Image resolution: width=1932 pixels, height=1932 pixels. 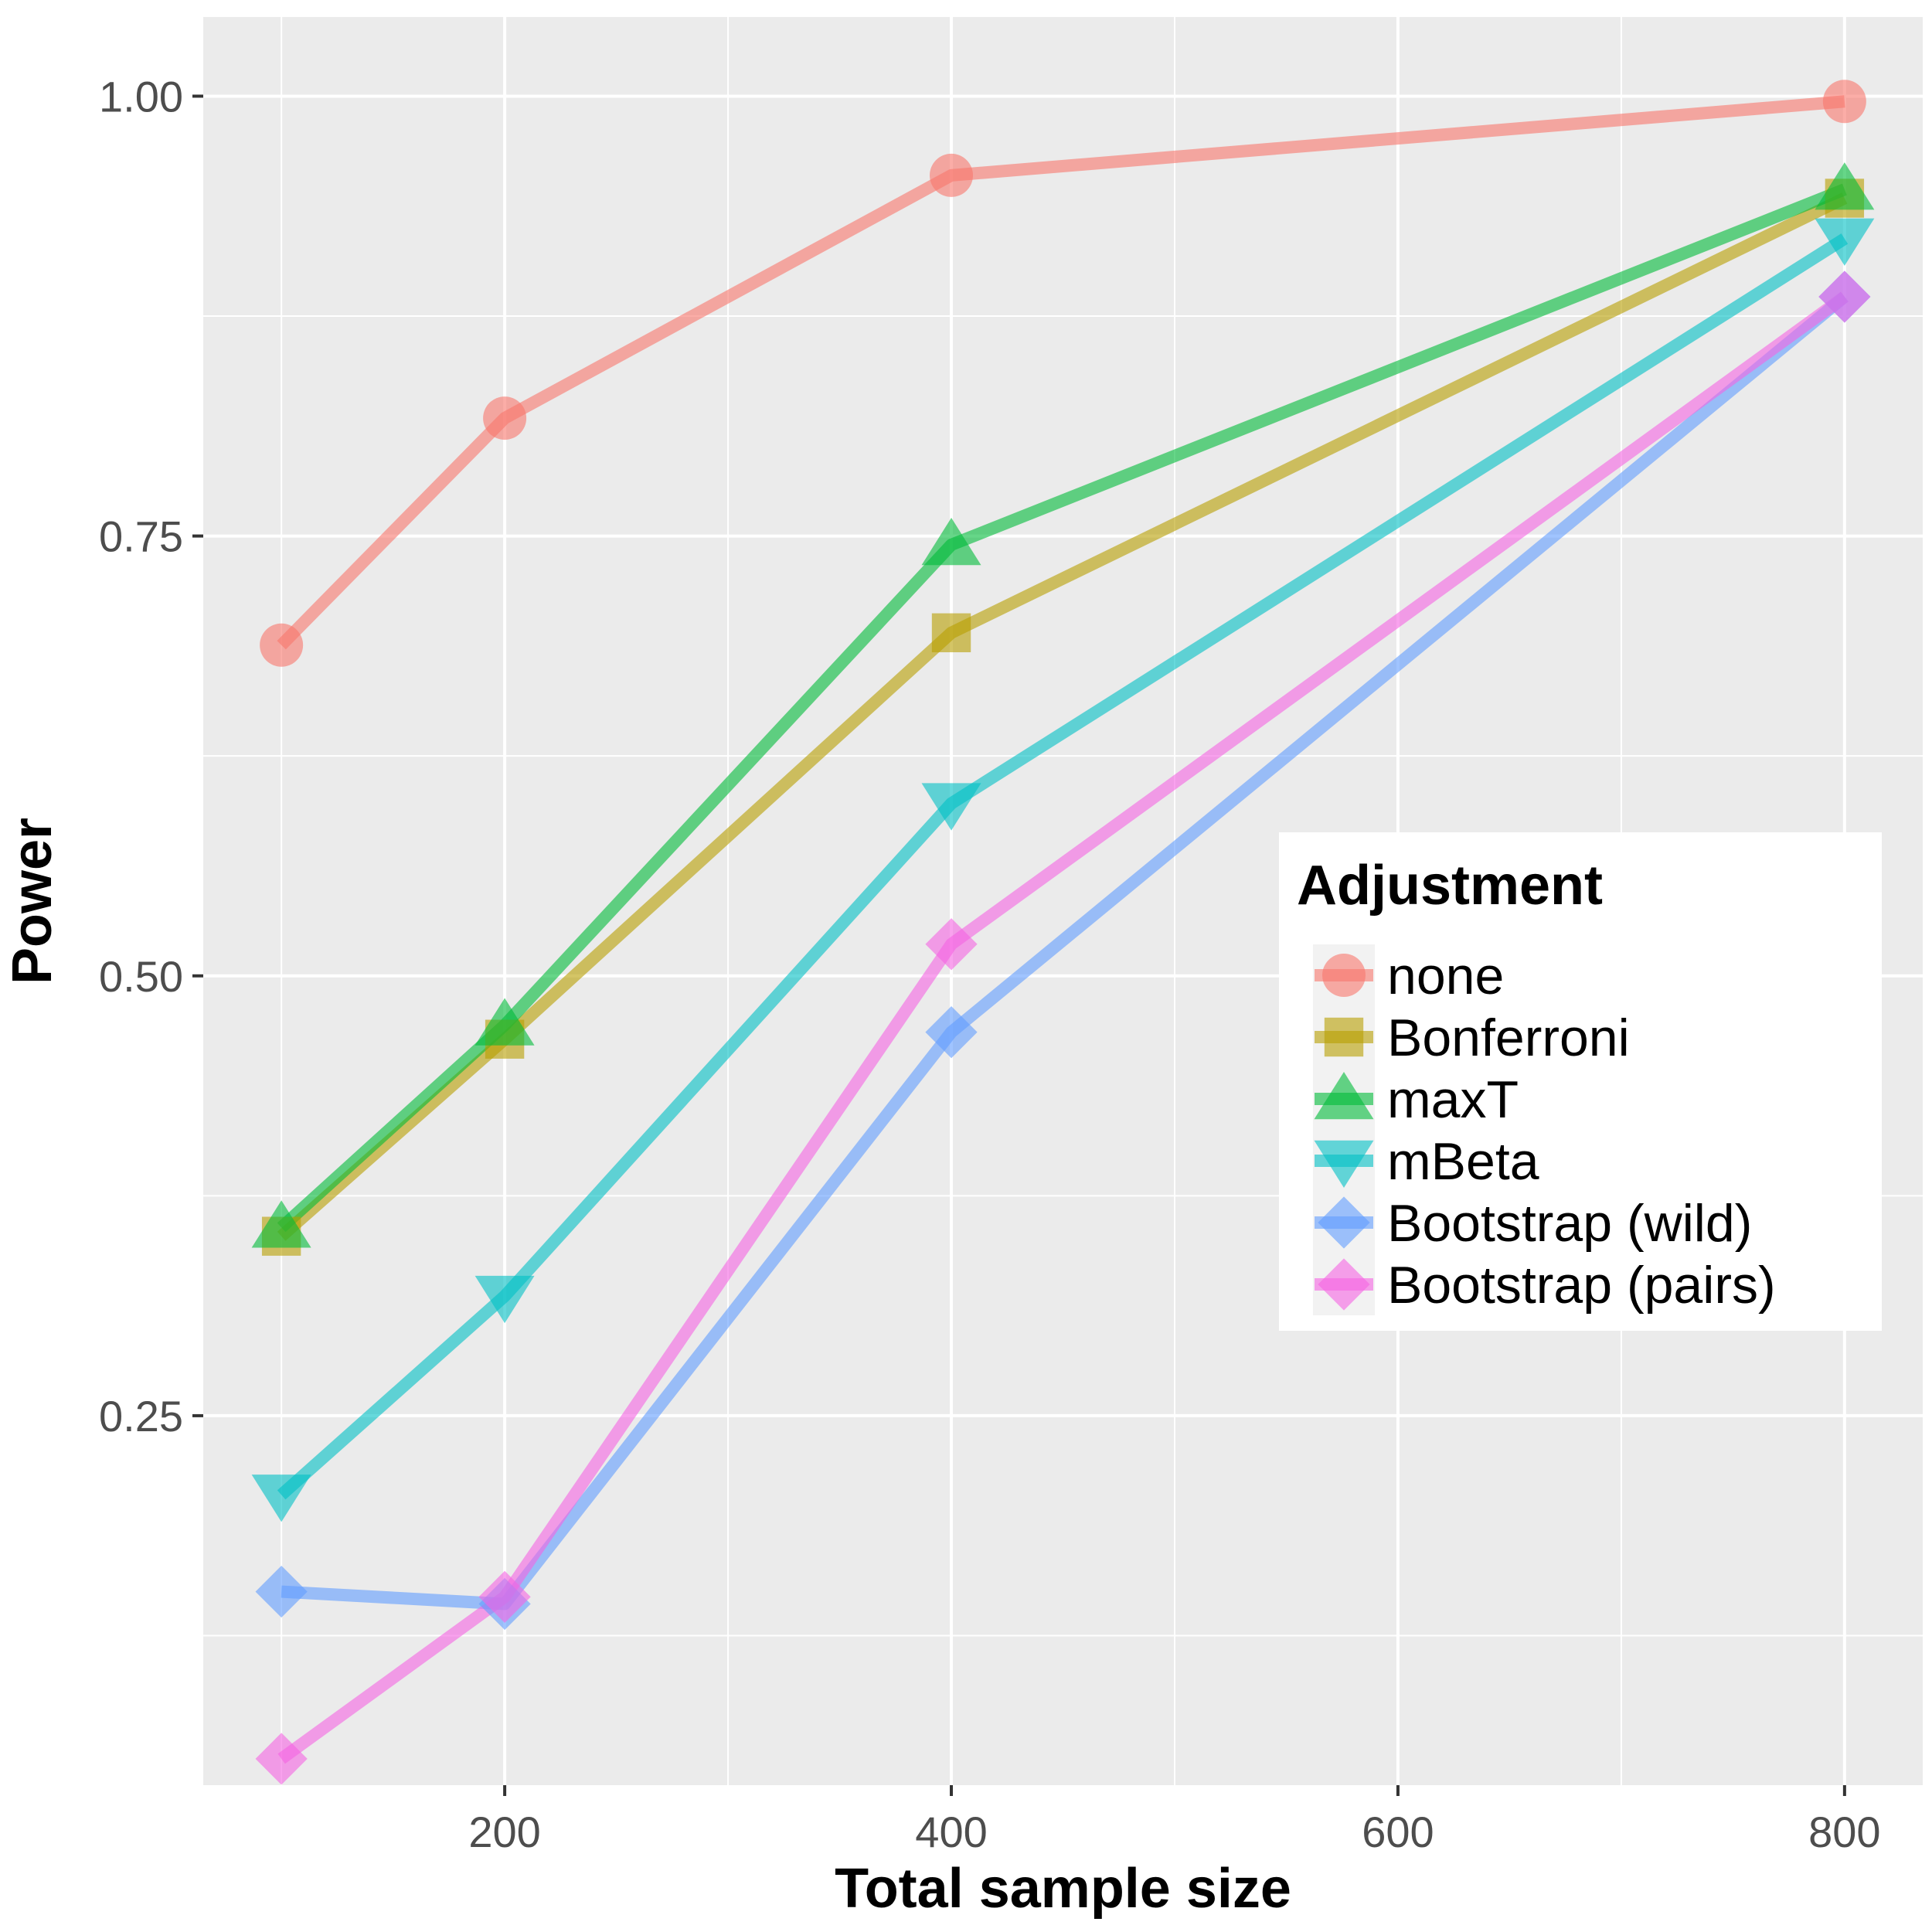 What do you see at coordinates (1582, 1285) in the screenshot?
I see `legend-label: Bootstrap (pairs)` at bounding box center [1582, 1285].